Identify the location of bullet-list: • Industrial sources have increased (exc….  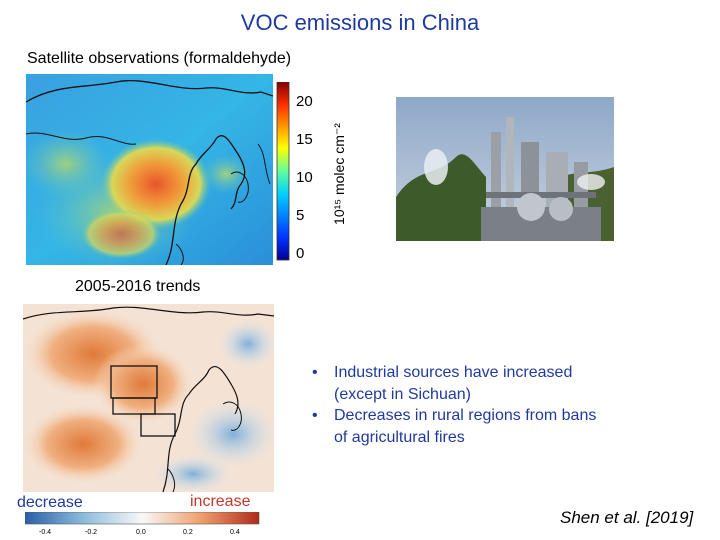
(492, 405).